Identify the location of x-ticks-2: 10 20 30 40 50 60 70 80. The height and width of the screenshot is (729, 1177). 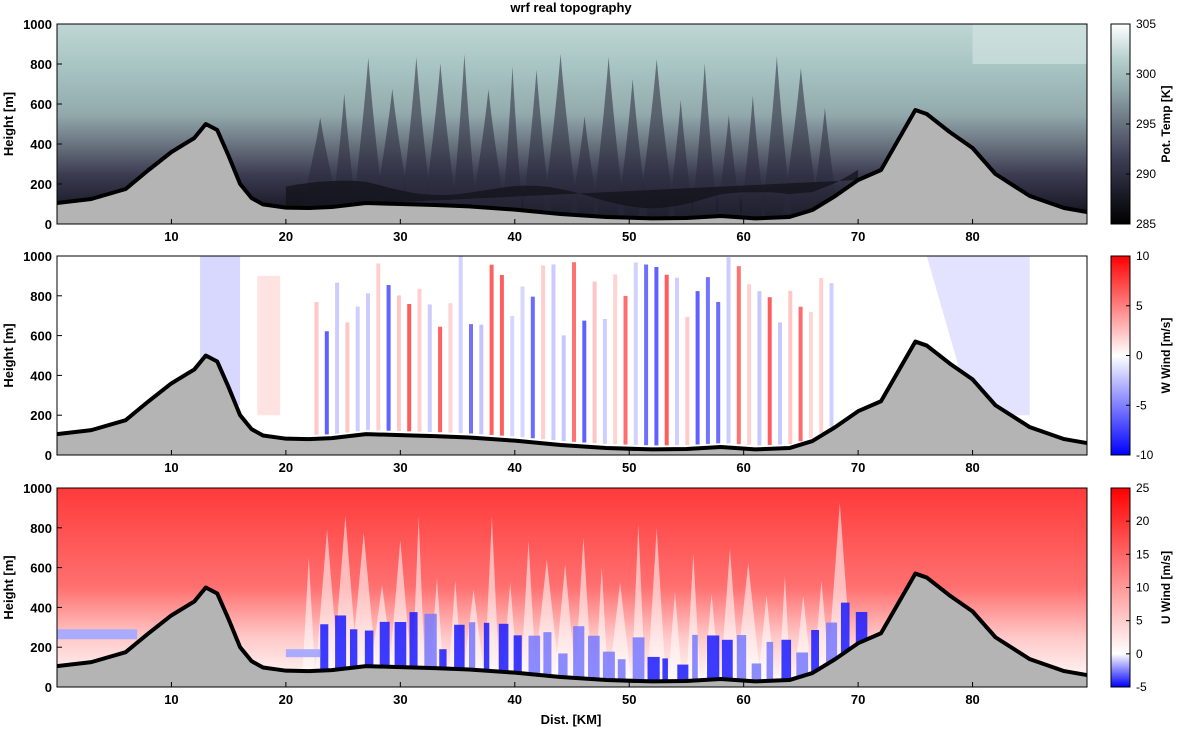
(572, 462).